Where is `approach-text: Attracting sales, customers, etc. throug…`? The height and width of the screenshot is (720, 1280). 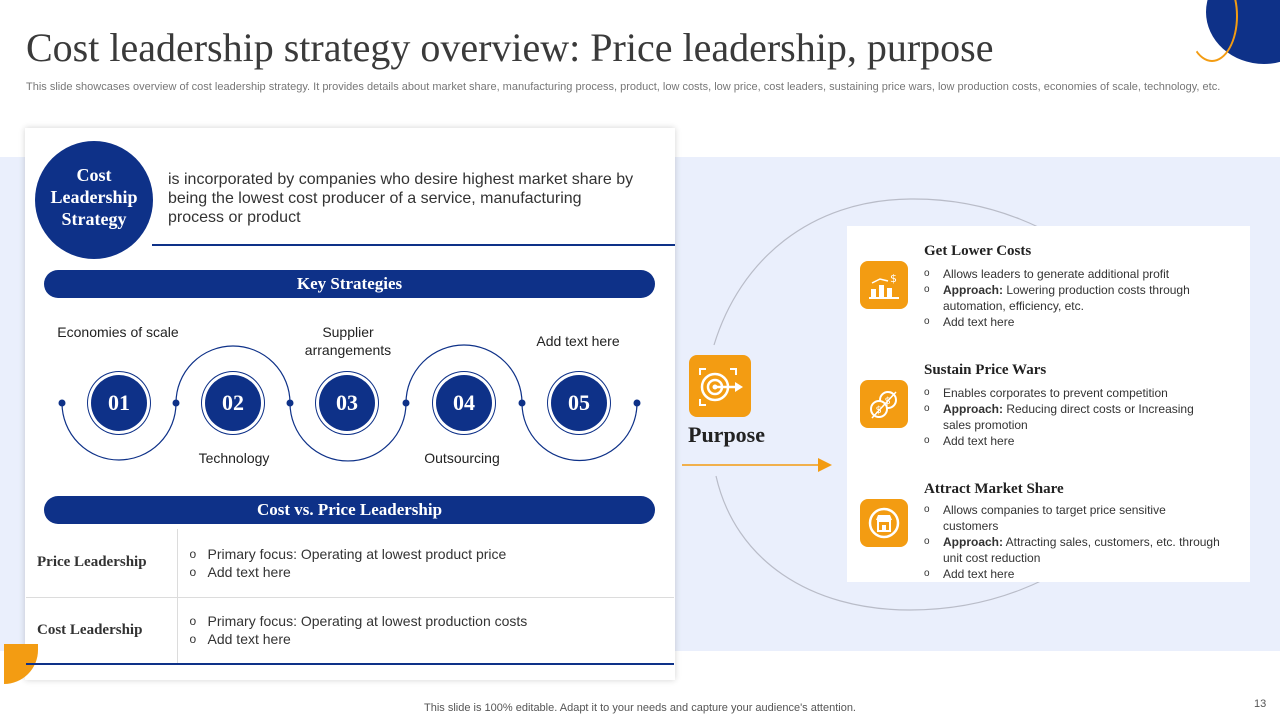 approach-text: Attracting sales, customers, etc. throug… is located at coordinates (1081, 550).